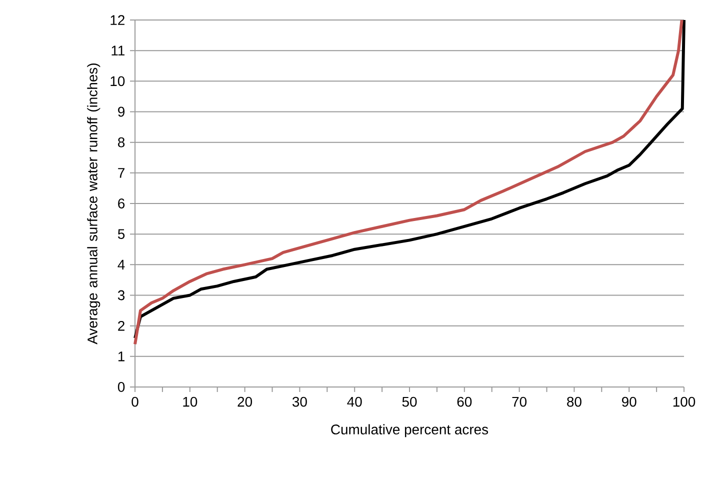 Image resolution: width=710 pixels, height=493 pixels. Describe the element at coordinates (121, 173) in the screenshot. I see `y-tick-label: 7` at that location.